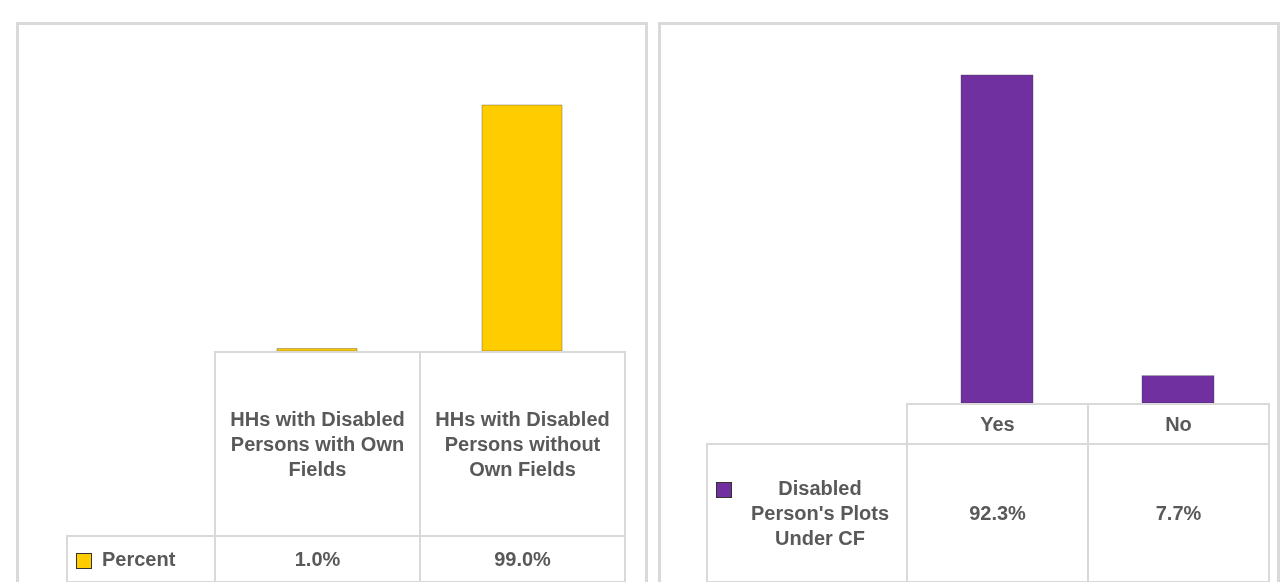  Describe the element at coordinates (820, 513) in the screenshot. I see `legend-label: Disabled Person's Plots Under CF` at that location.